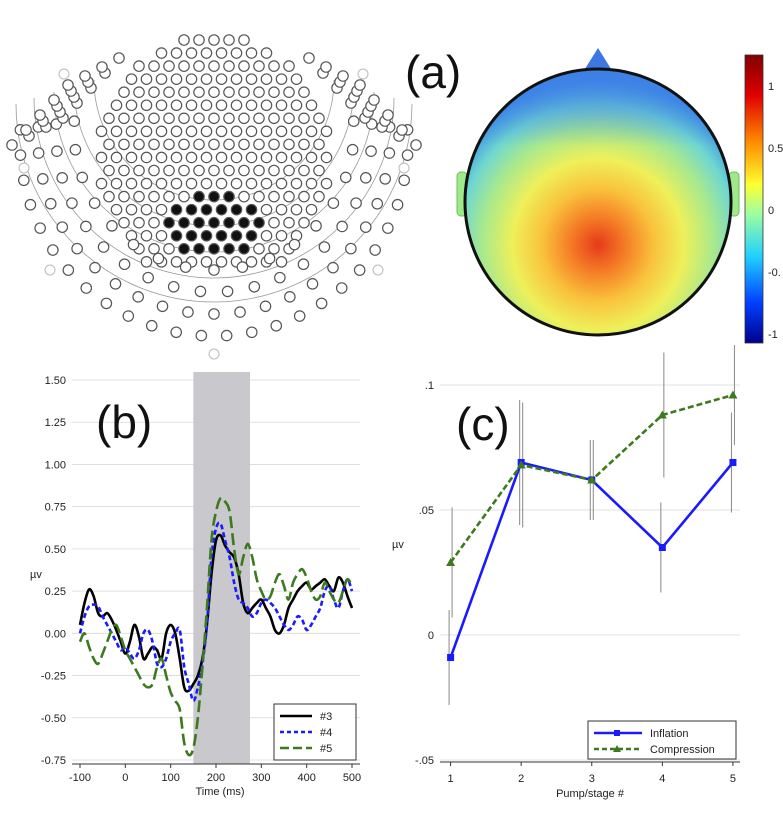 The width and height of the screenshot is (783, 817). I want to click on chart-c-point-inflation, so click(733, 462).